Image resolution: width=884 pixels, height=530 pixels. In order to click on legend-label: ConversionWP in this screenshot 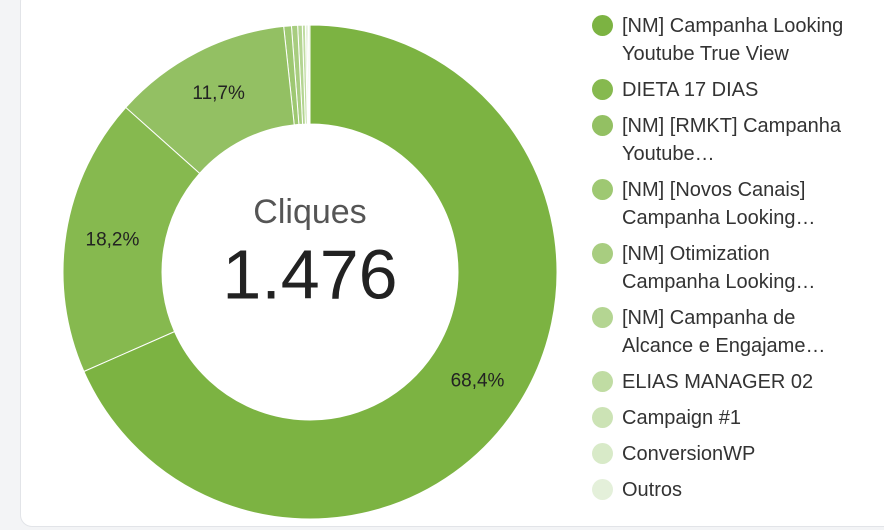, I will do `click(689, 454)`.